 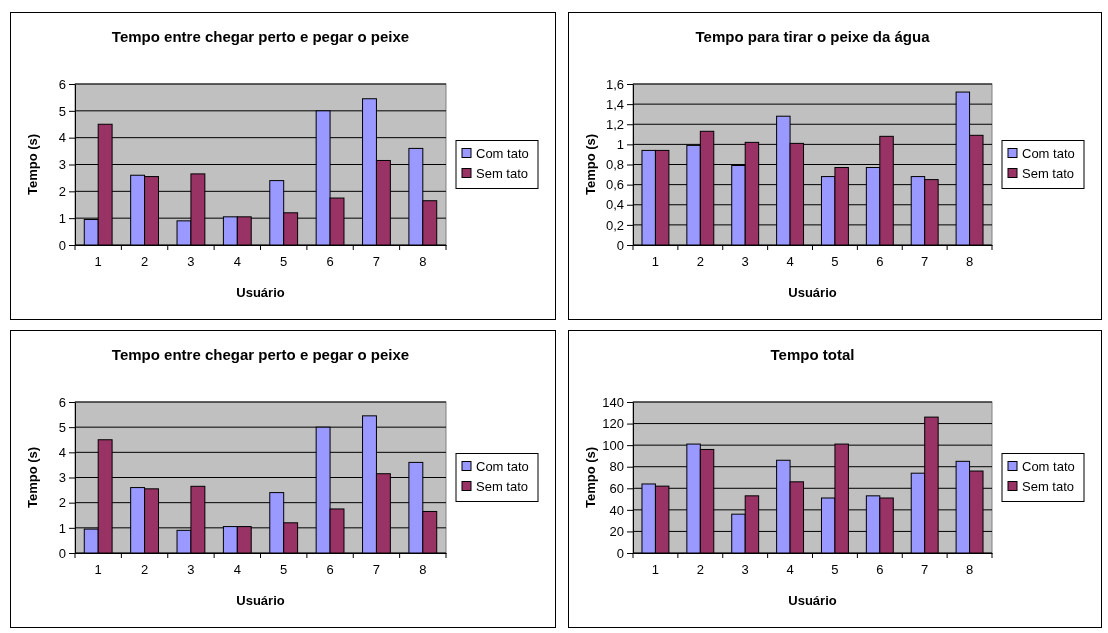 What do you see at coordinates (614, 165) in the screenshot?
I see `y-tick-label: 0,8` at bounding box center [614, 165].